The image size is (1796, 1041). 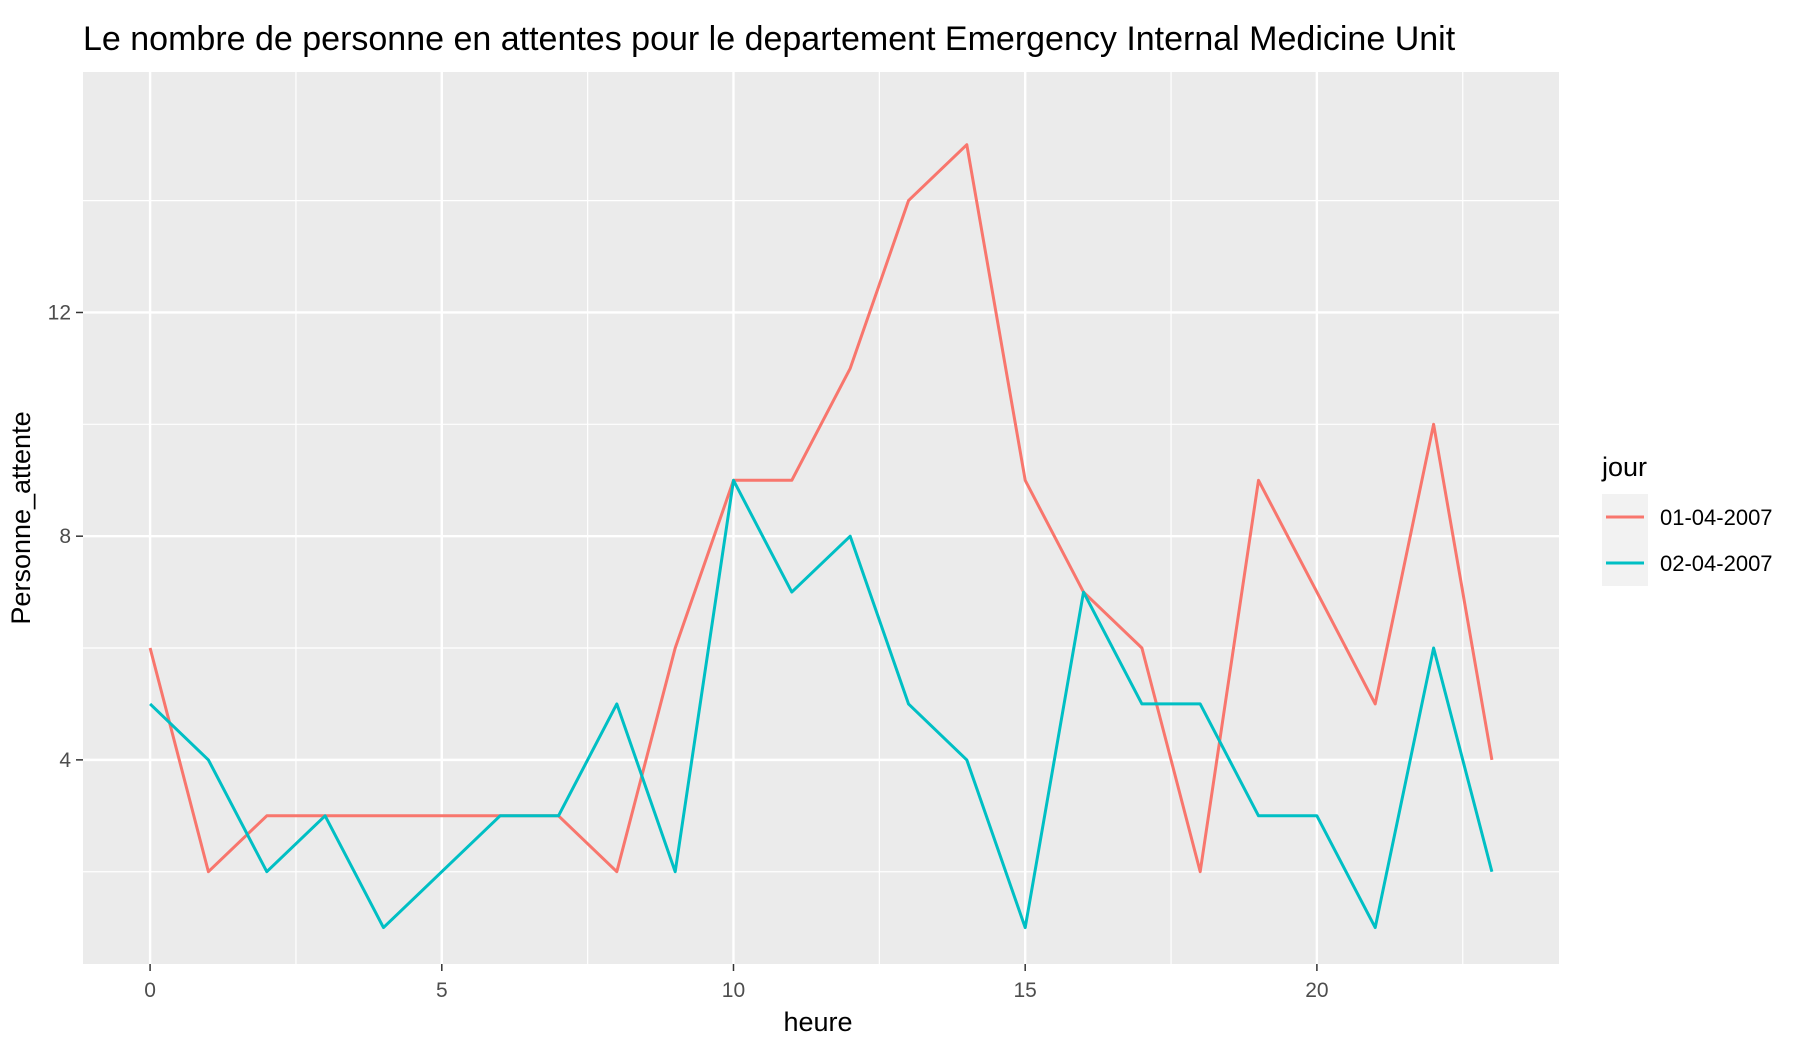 I want to click on legend-title: jour, so click(x=1624, y=467).